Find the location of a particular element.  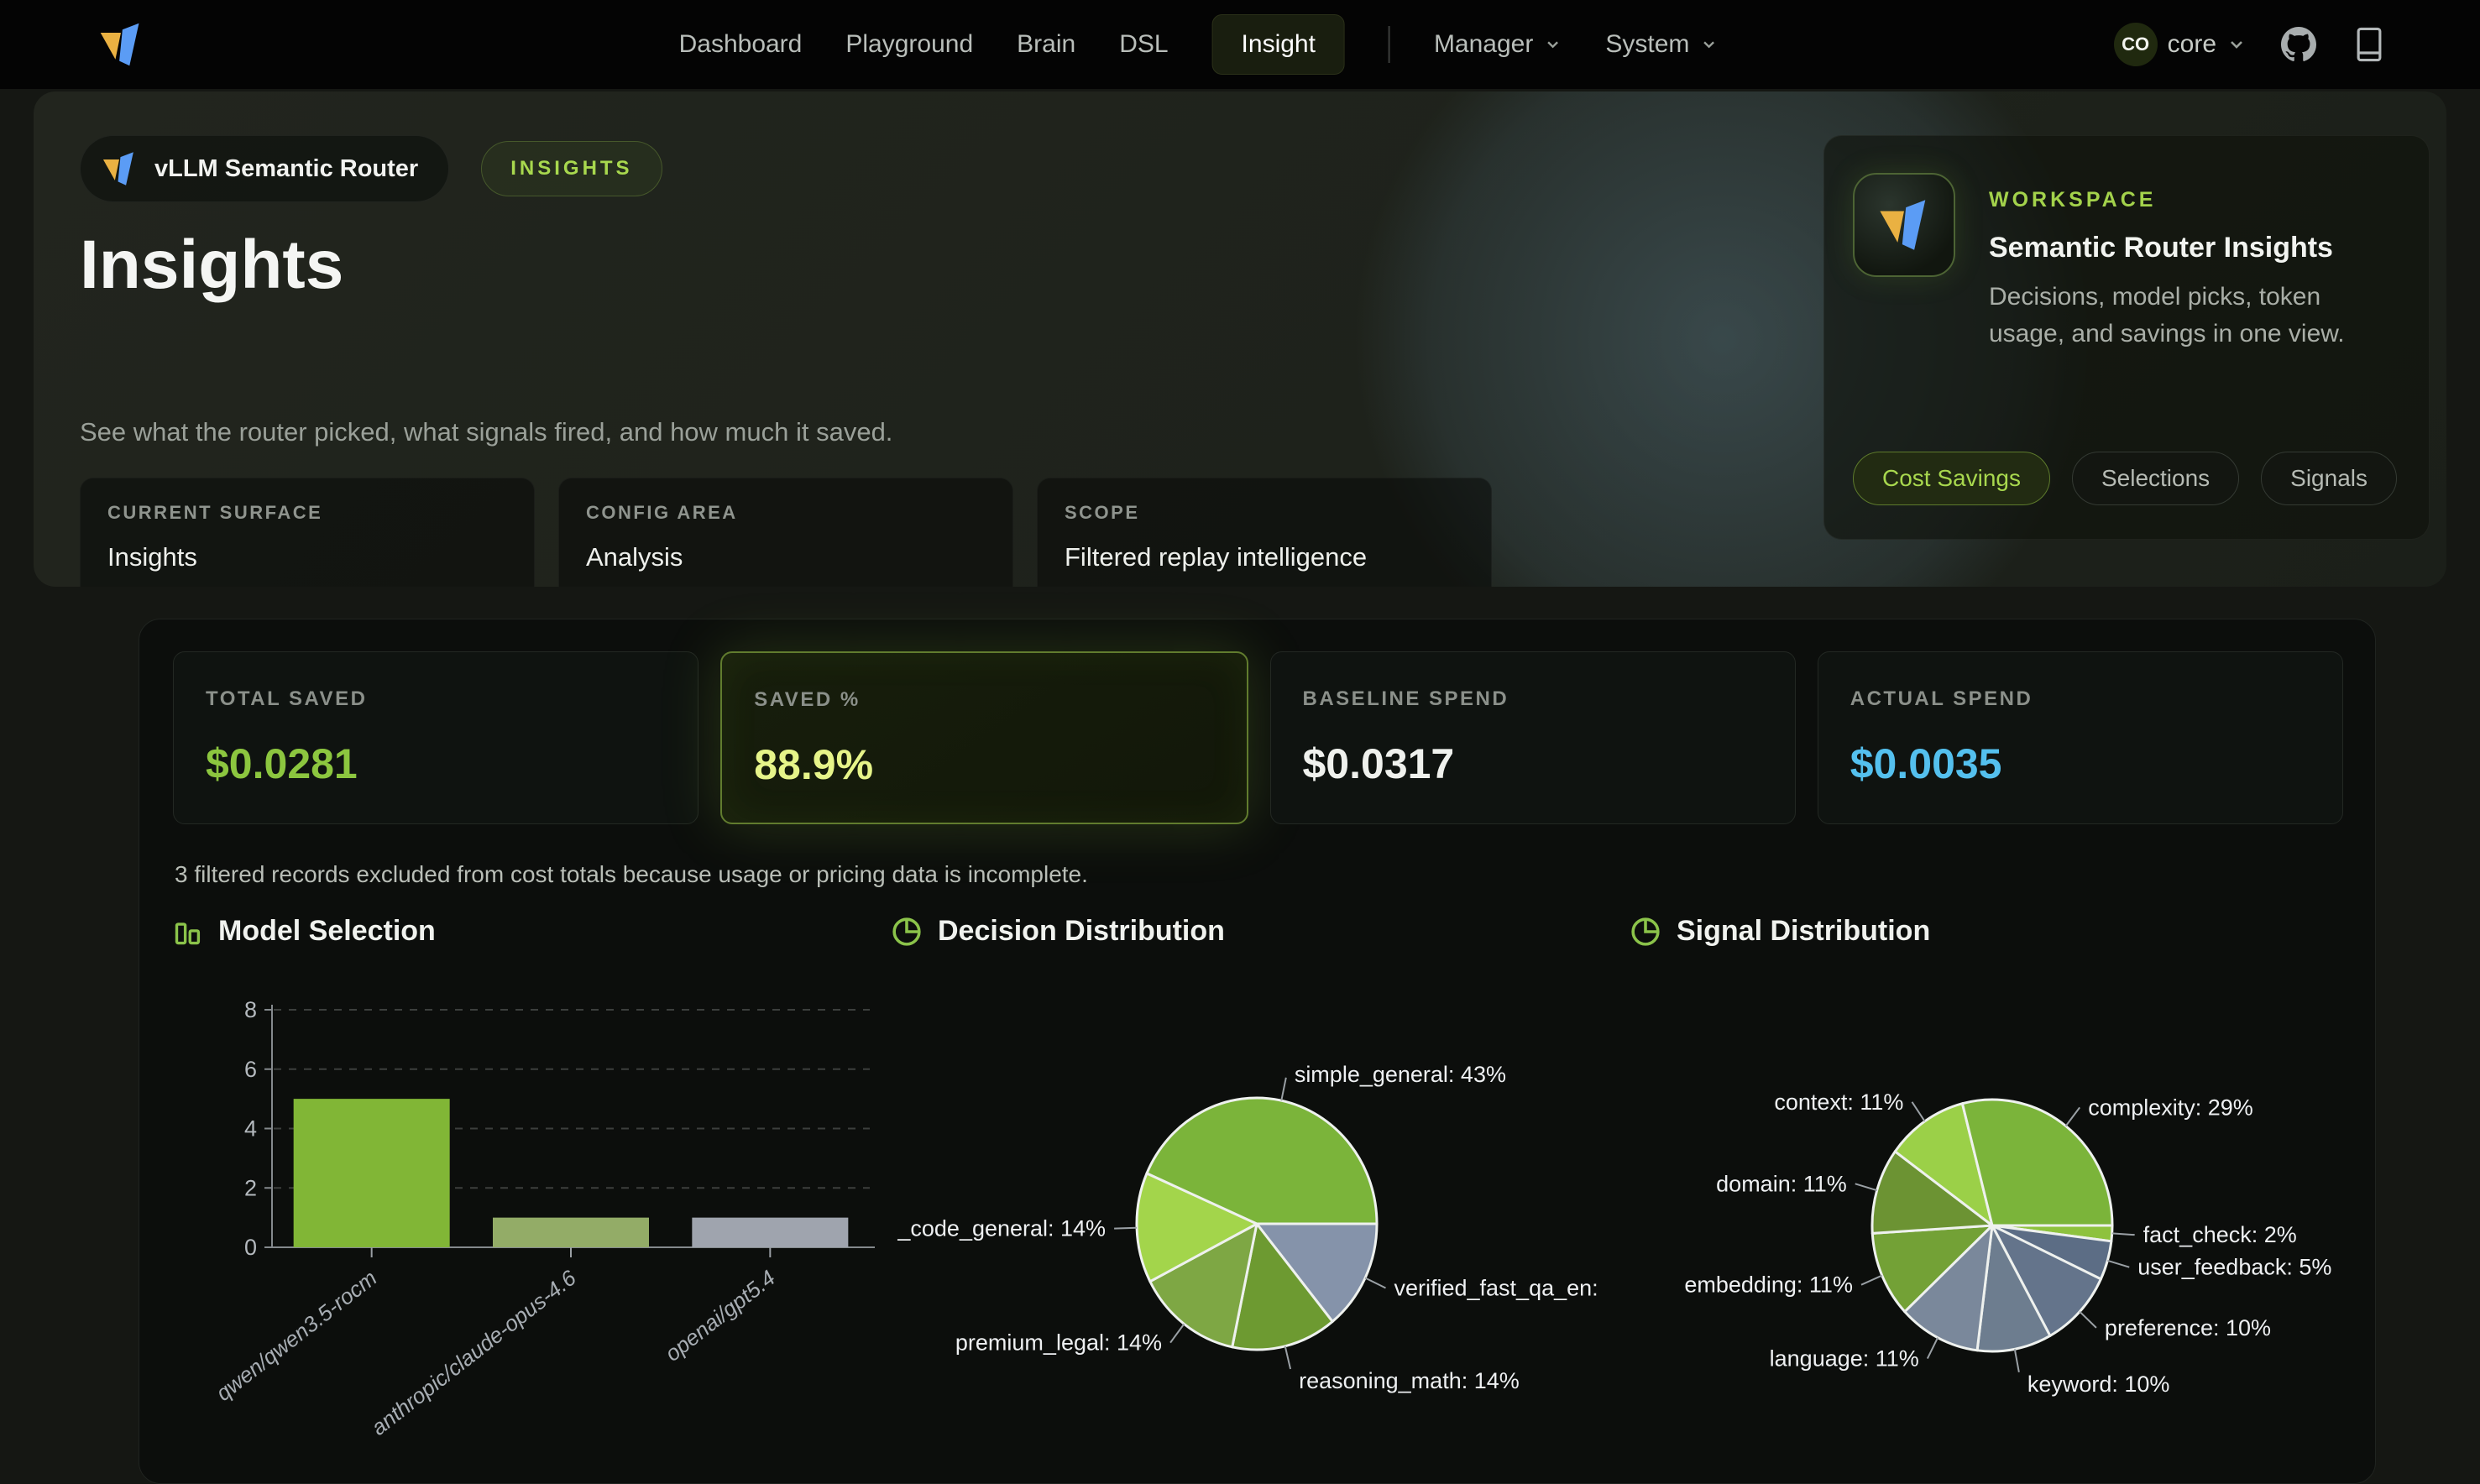

nav-item-dashboard: Dashboard is located at coordinates (740, 44).